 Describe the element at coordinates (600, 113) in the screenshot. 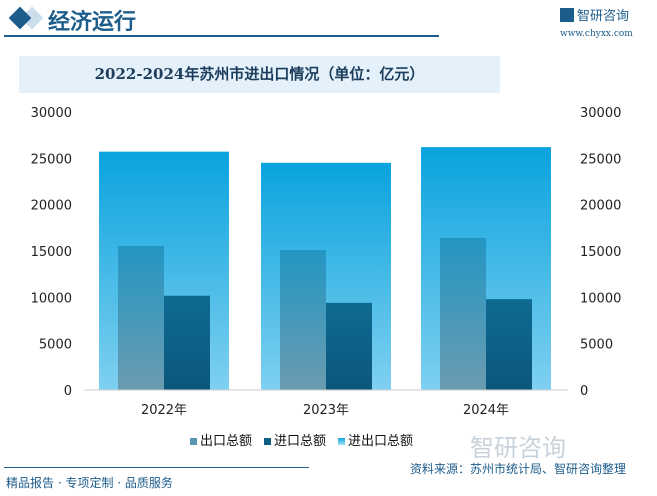

I see `y-tick-right: 30000` at that location.